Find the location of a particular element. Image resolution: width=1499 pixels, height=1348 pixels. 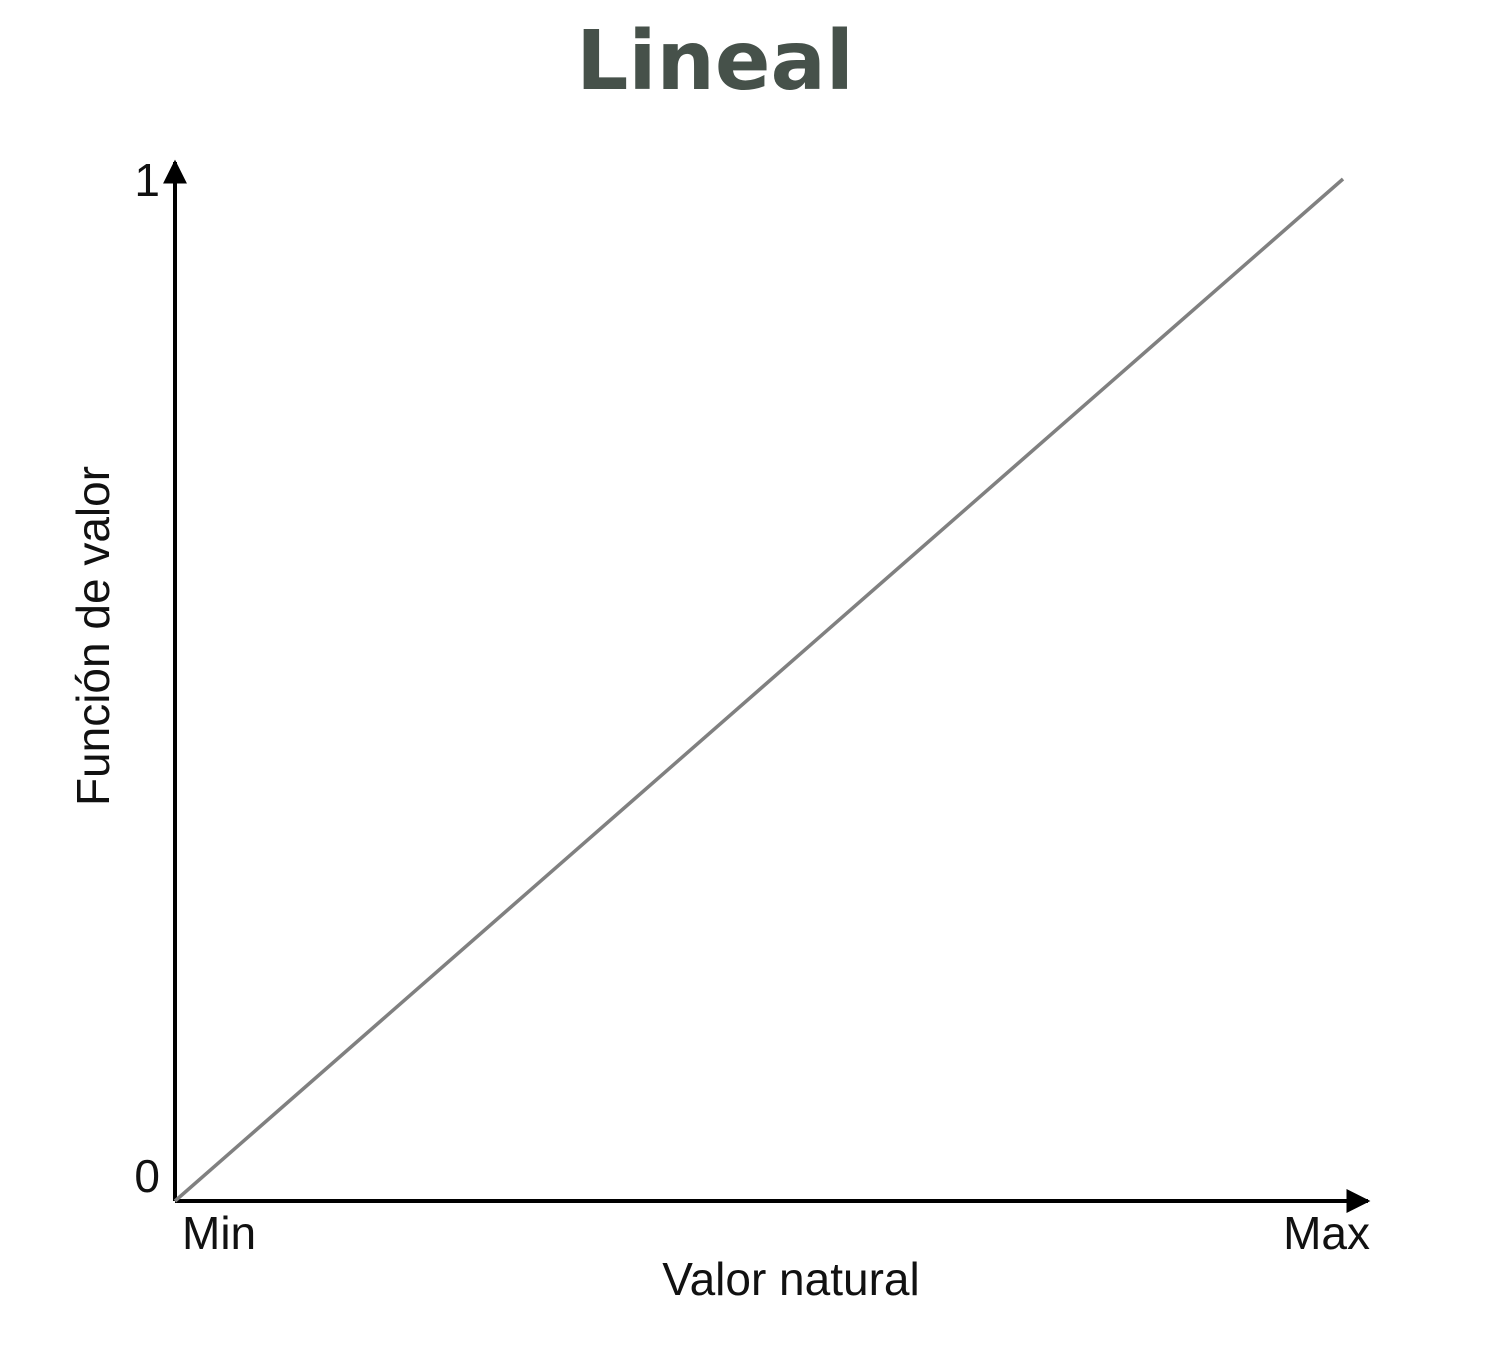

chart-title: Lineal is located at coordinates (715, 61).